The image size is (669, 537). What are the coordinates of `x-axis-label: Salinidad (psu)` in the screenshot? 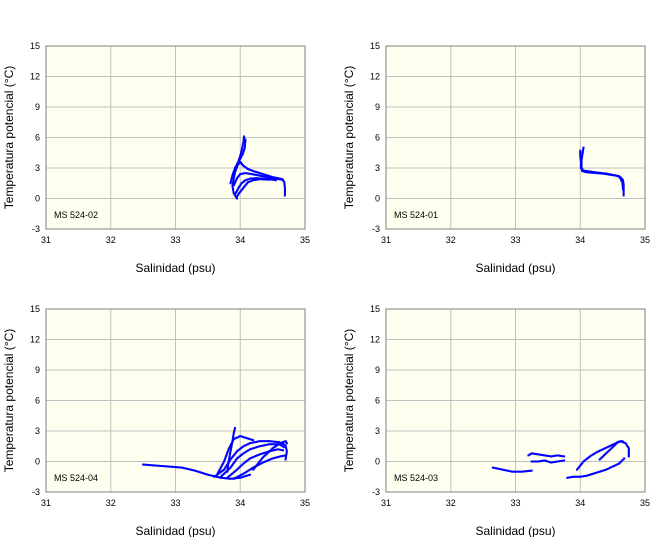 It's located at (515, 530).